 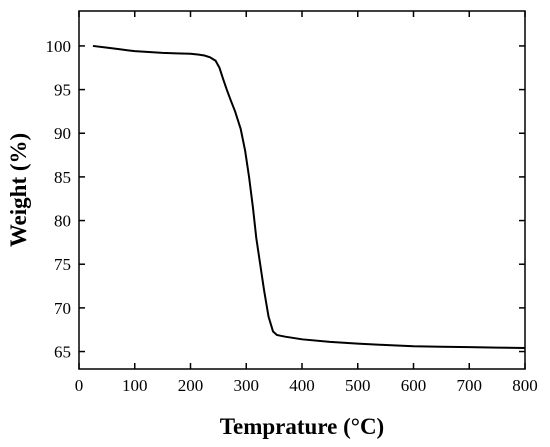 I want to click on y-tick-label: 70, so click(x=62, y=308).